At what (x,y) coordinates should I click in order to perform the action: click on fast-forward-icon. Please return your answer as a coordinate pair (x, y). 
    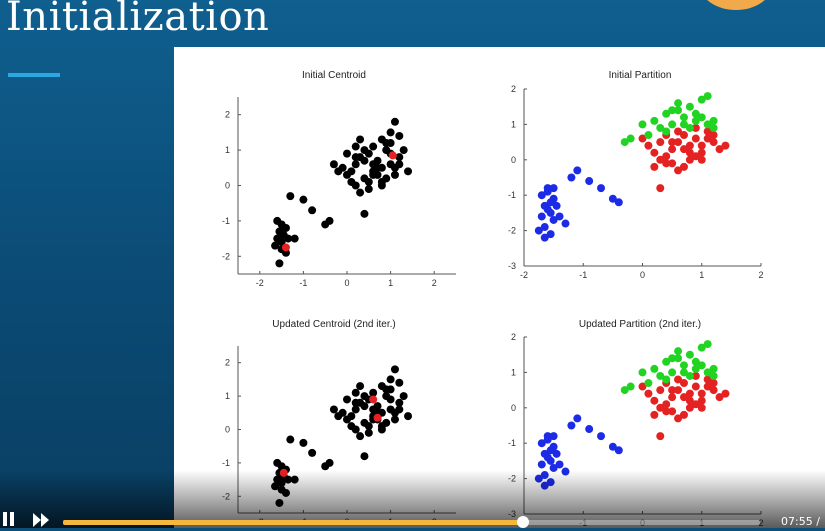
    Looking at the image, I should click on (41, 520).